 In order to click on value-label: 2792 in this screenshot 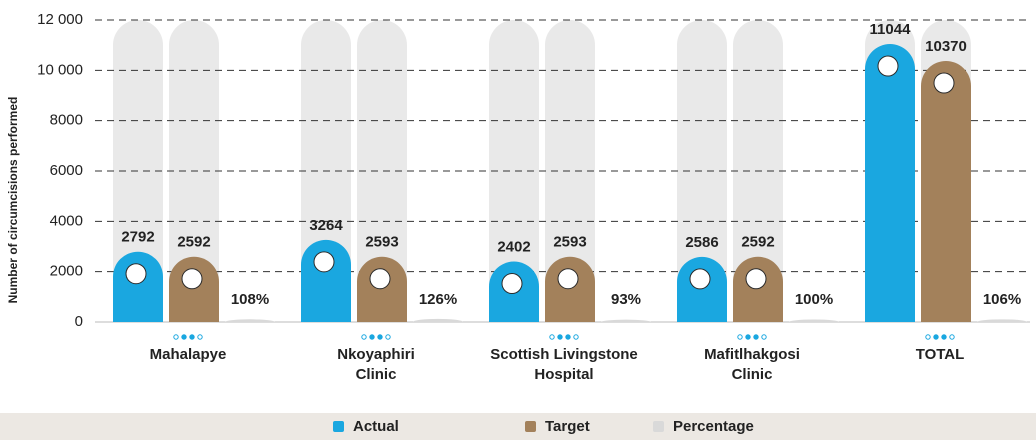, I will do `click(137, 237)`.